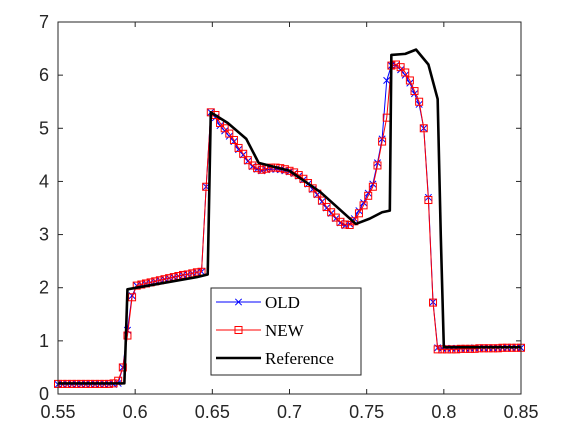 The width and height of the screenshot is (565, 433). Describe the element at coordinates (299, 358) in the screenshot. I see `legend-label: Reference` at that location.